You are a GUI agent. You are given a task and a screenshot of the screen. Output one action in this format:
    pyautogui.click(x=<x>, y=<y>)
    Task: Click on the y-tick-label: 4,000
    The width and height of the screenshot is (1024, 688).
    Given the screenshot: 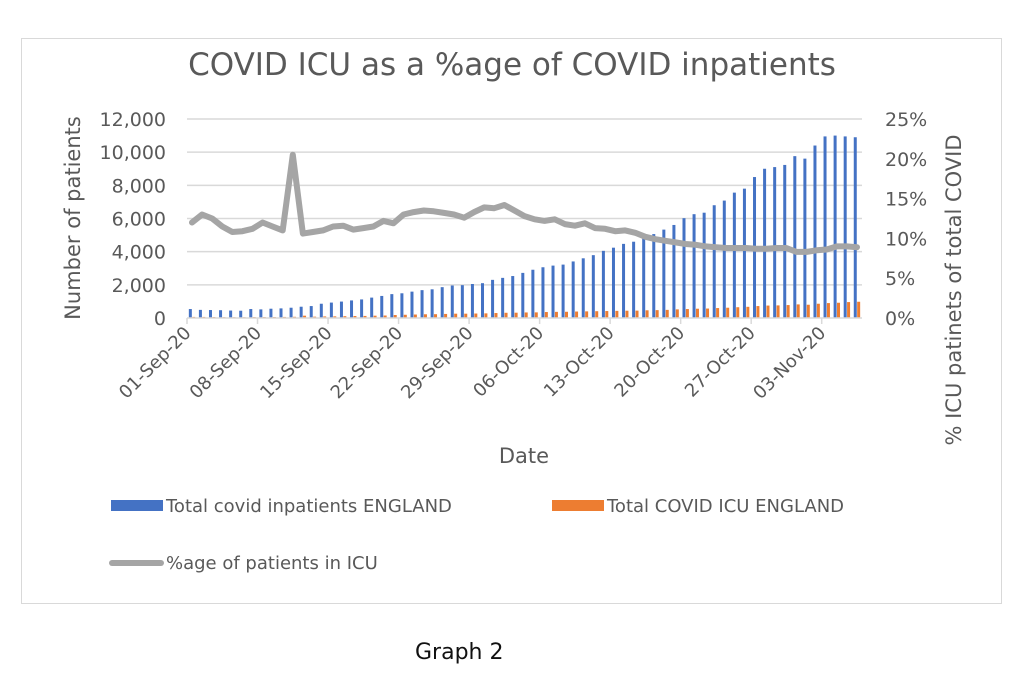 What is the action you would take?
    pyautogui.click(x=139, y=253)
    